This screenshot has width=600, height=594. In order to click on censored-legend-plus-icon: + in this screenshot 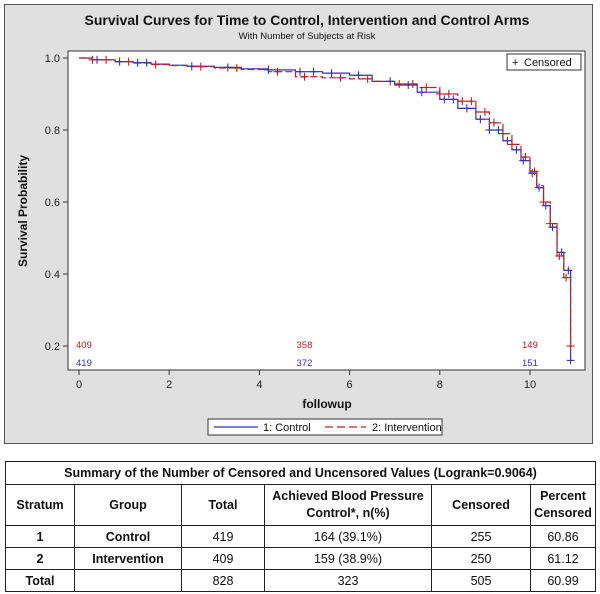, I will do `click(515, 63)`.